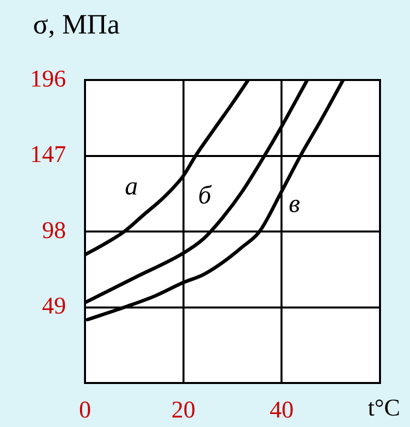 This screenshot has height=427, width=410. Describe the element at coordinates (384, 408) in the screenshot. I see `x-axis-title: t°C` at that location.